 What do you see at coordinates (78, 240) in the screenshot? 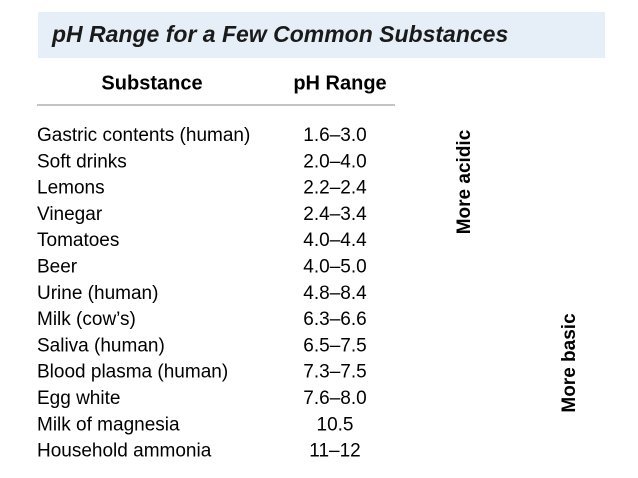
I see `substance: Tomatoes` at bounding box center [78, 240].